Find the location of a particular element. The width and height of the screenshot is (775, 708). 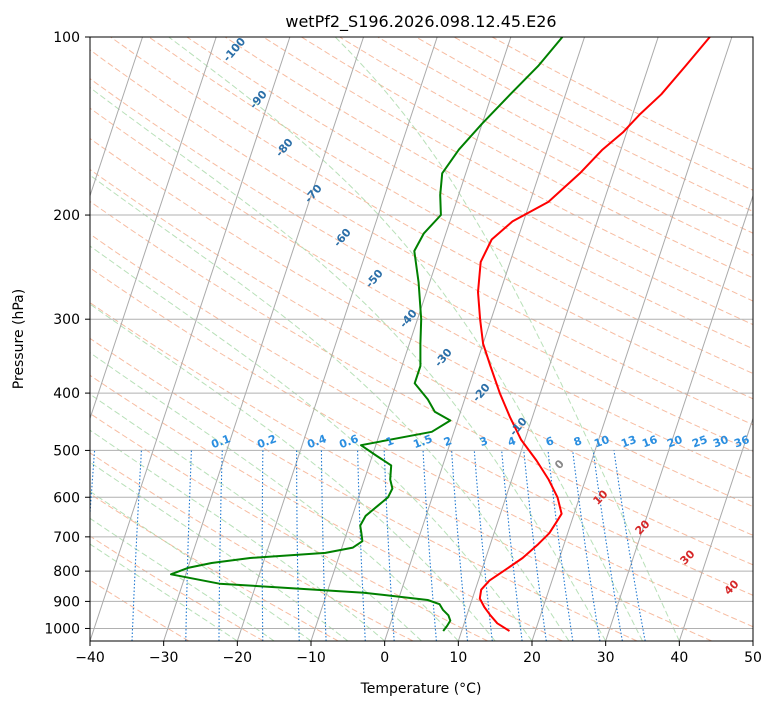

mixing-ratio-label: 0.4 is located at coordinates (316, 441).